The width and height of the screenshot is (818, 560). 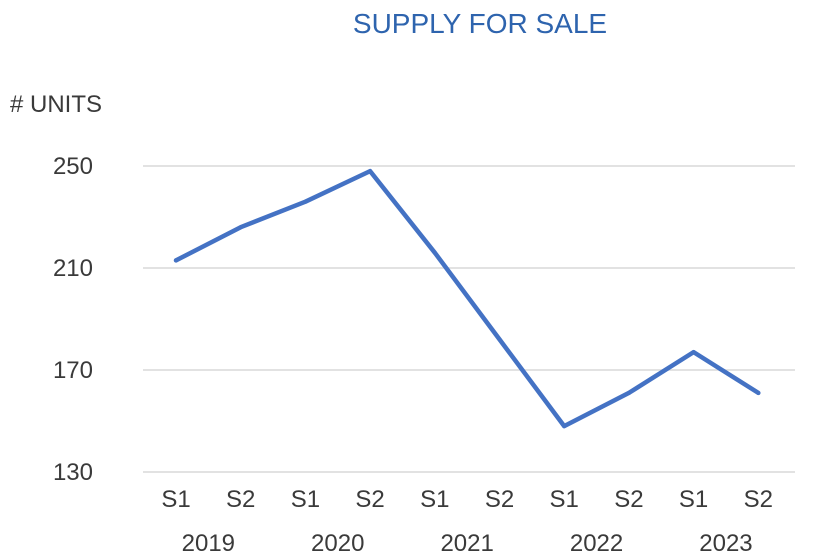 What do you see at coordinates (337, 543) in the screenshot?
I see `x-group-label: 2020` at bounding box center [337, 543].